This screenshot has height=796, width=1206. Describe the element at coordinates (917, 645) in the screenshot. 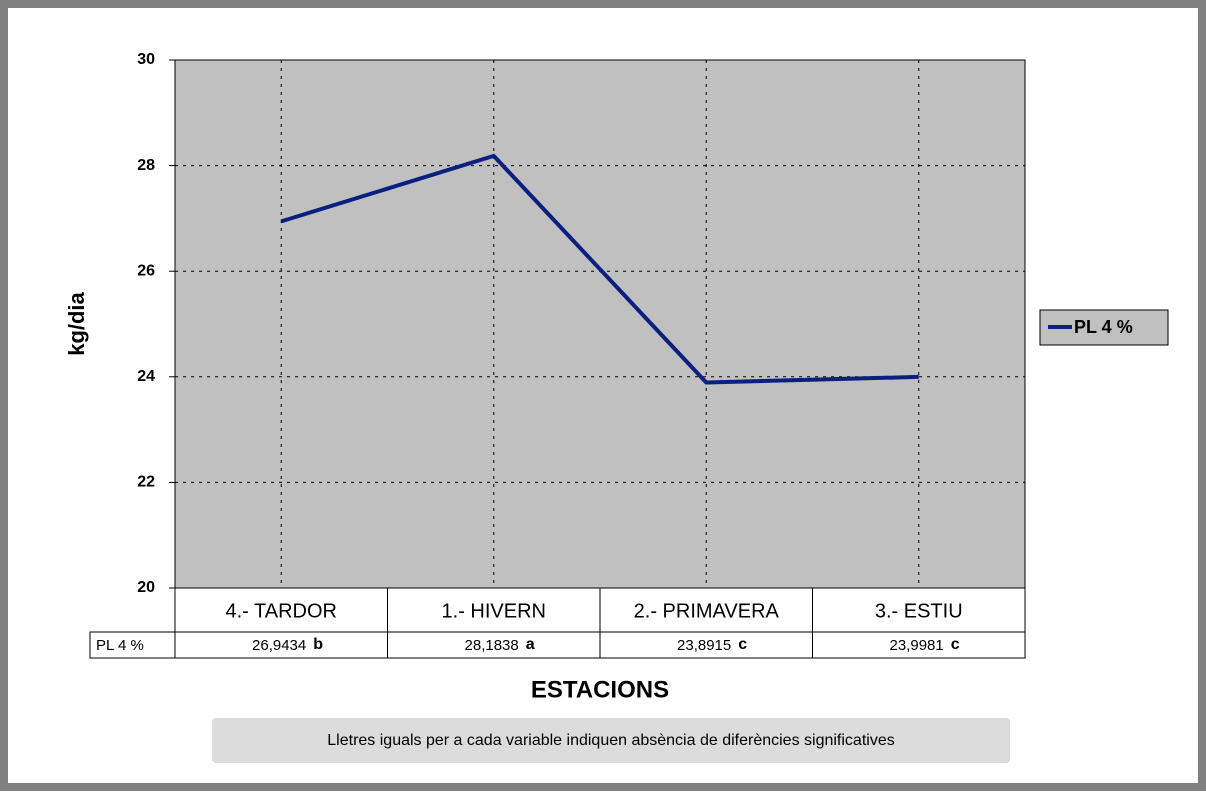

I see `data-label: 23,9981` at that location.